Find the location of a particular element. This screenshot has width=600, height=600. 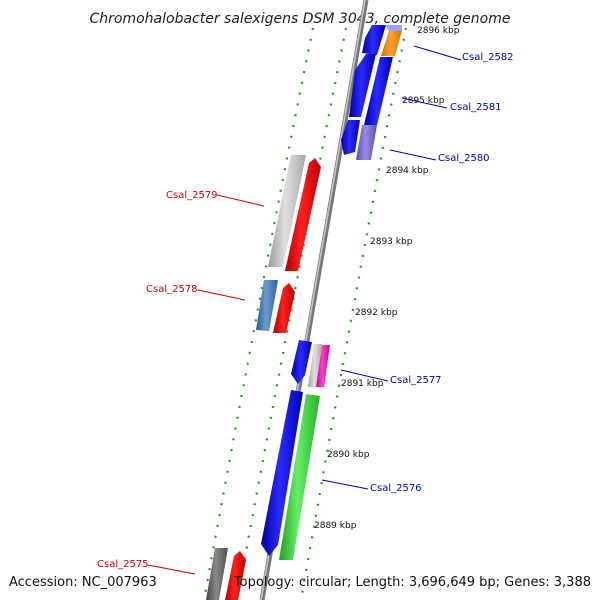

gene-label-csal-2575: Csal_2575 is located at coordinates (123, 564).